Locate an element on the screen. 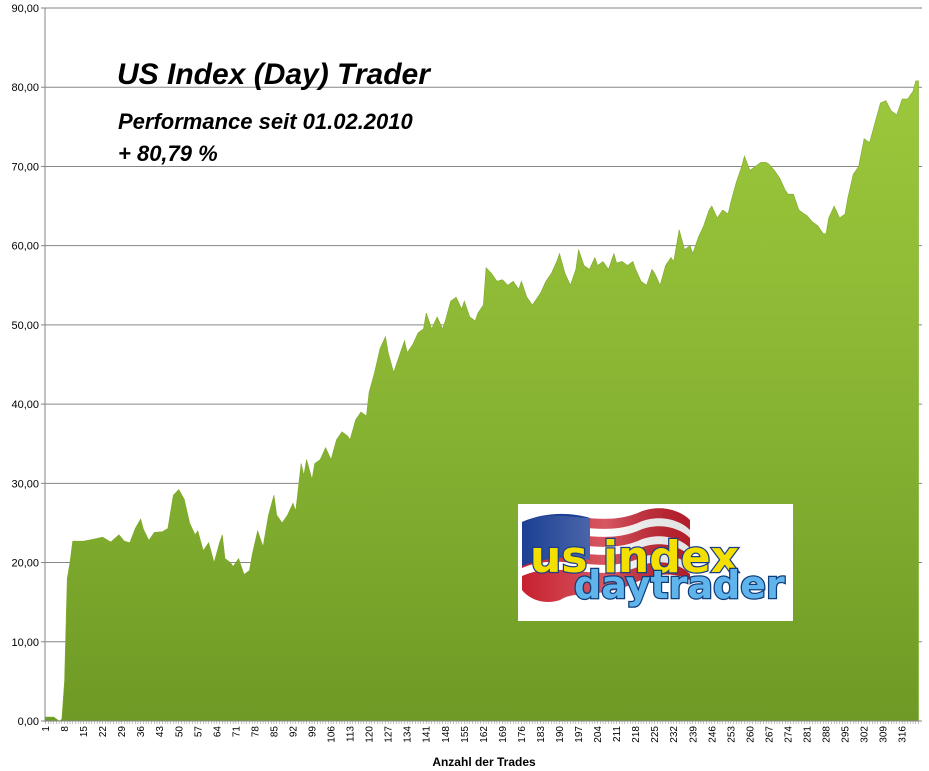 The image size is (929, 771). x-tick-label: 43 is located at coordinates (160, 732).